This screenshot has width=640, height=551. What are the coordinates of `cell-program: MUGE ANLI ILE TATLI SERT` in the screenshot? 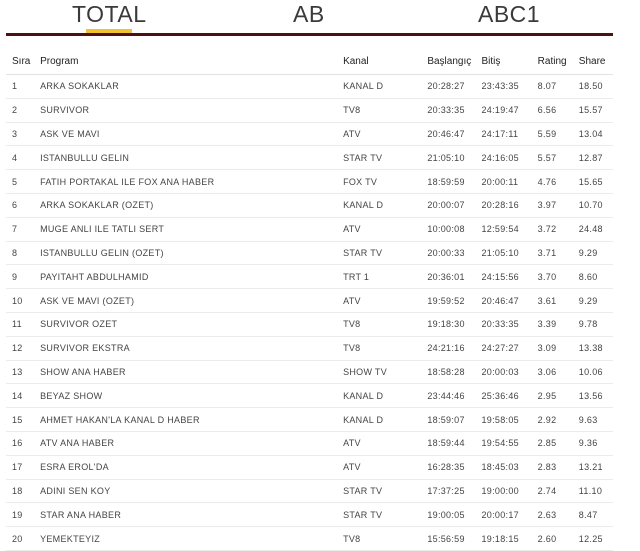 It's located at (186, 229).